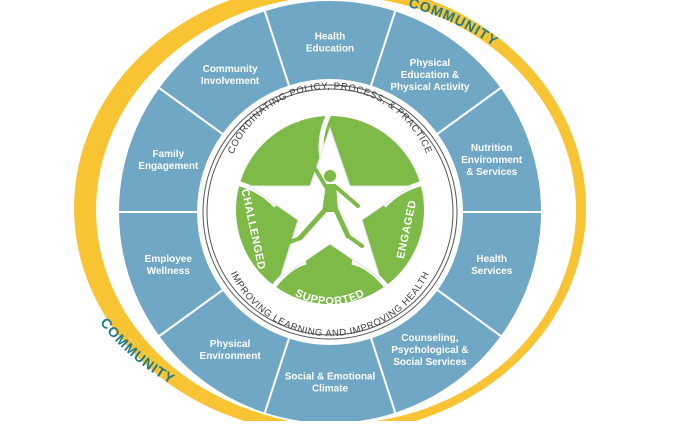  What do you see at coordinates (429, 338) in the screenshot?
I see `segment-label-line: Counseling,` at bounding box center [429, 338].